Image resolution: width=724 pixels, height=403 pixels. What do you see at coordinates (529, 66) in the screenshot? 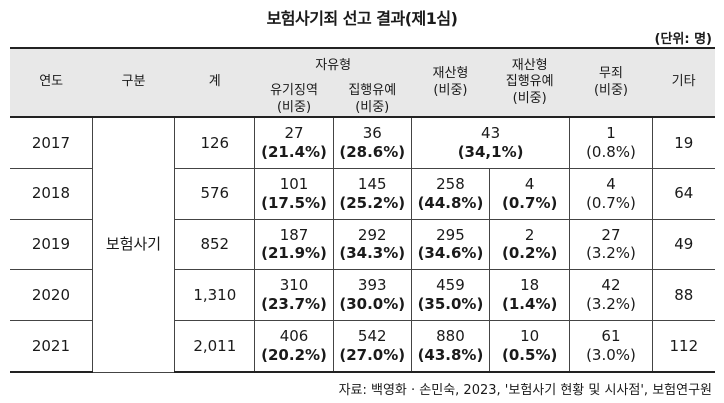
I see `header-property-suspended-label: 재산형` at bounding box center [529, 66].